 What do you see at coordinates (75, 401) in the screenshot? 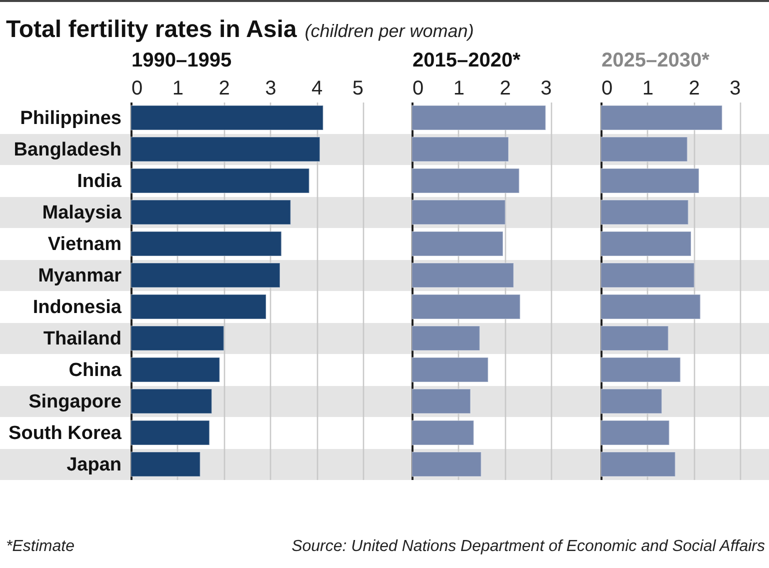
I see `y-tick-label: Singapore` at bounding box center [75, 401].